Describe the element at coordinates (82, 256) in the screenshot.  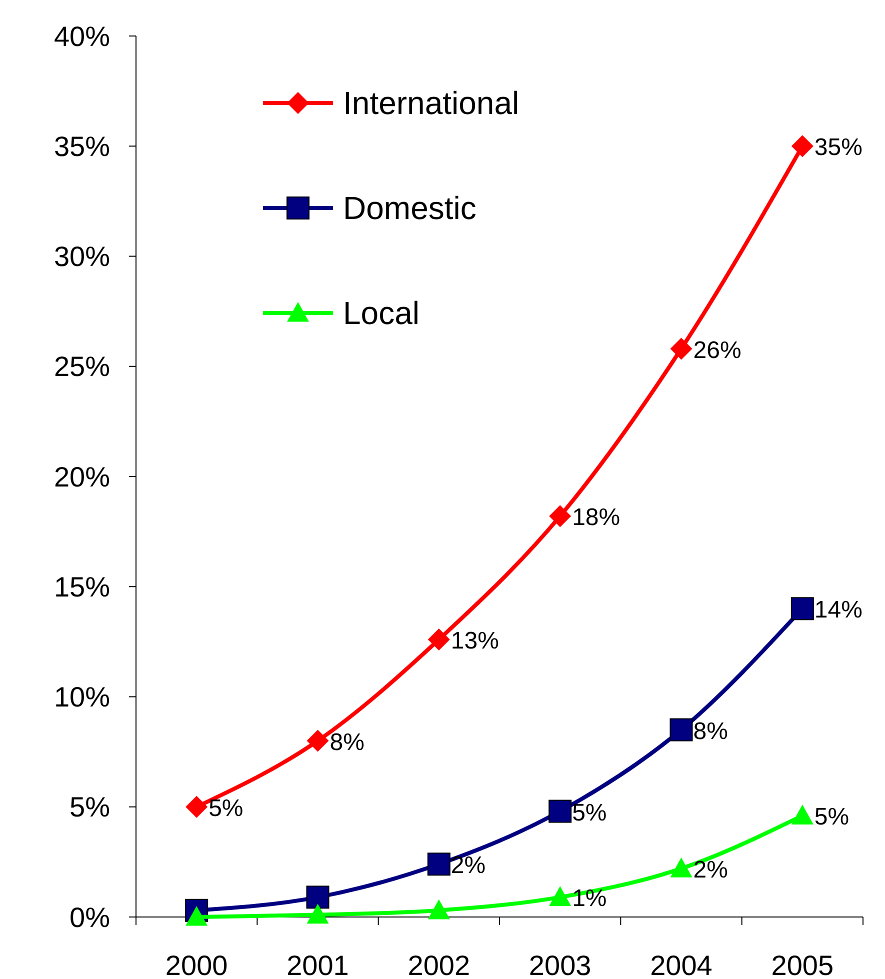
I see `y-tick-label: 30%` at that location.